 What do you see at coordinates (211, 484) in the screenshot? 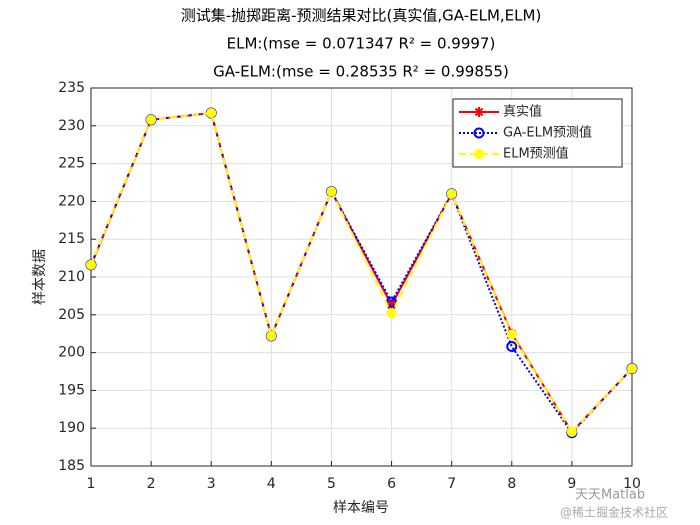
I see `x-tick-label: 3` at bounding box center [211, 484].